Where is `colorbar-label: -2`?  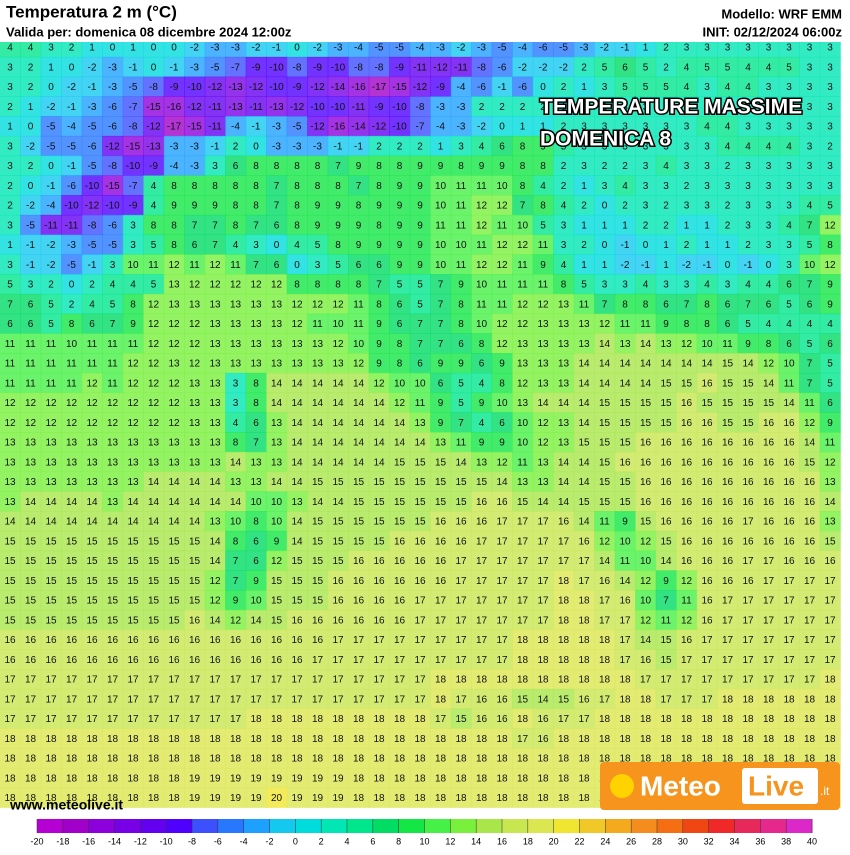 colorbar-label: -2 is located at coordinates (269, 841).